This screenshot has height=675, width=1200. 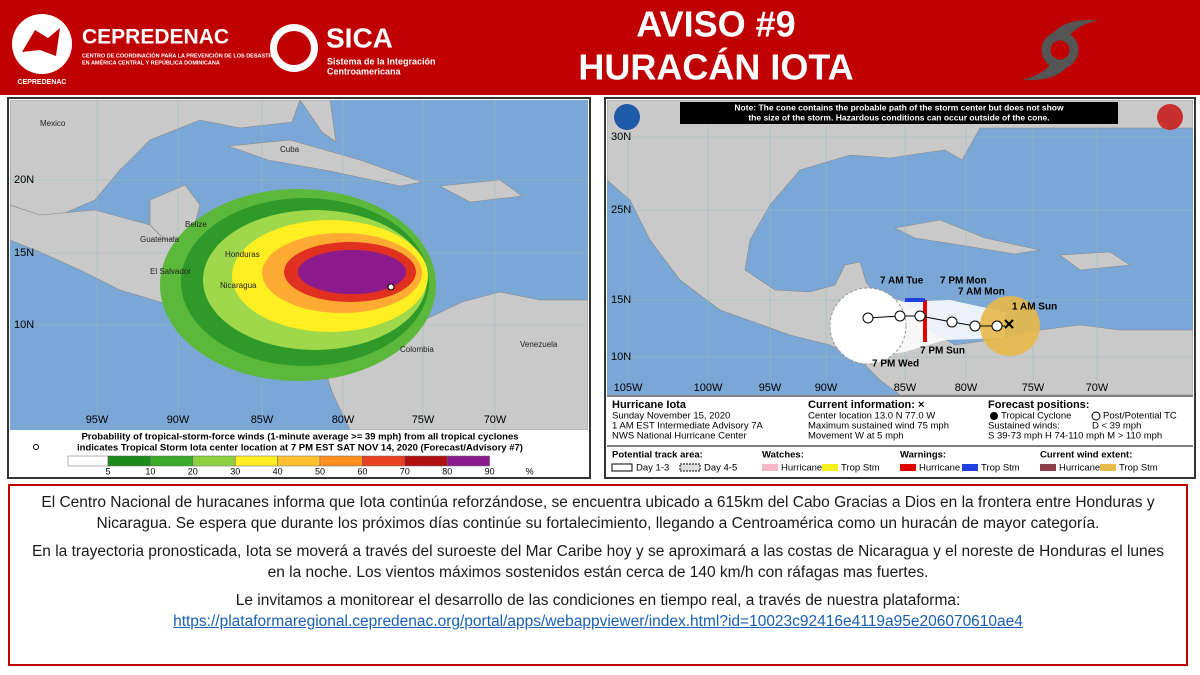 I want to click on cone-day45, so click(x=868, y=326).